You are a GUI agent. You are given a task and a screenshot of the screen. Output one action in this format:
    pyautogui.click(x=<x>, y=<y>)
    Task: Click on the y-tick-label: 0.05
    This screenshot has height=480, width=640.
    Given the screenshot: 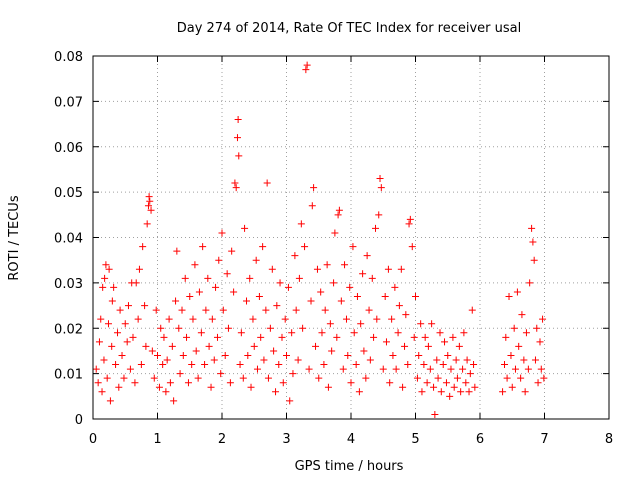 What is the action you would take?
    pyautogui.click(x=68, y=193)
    